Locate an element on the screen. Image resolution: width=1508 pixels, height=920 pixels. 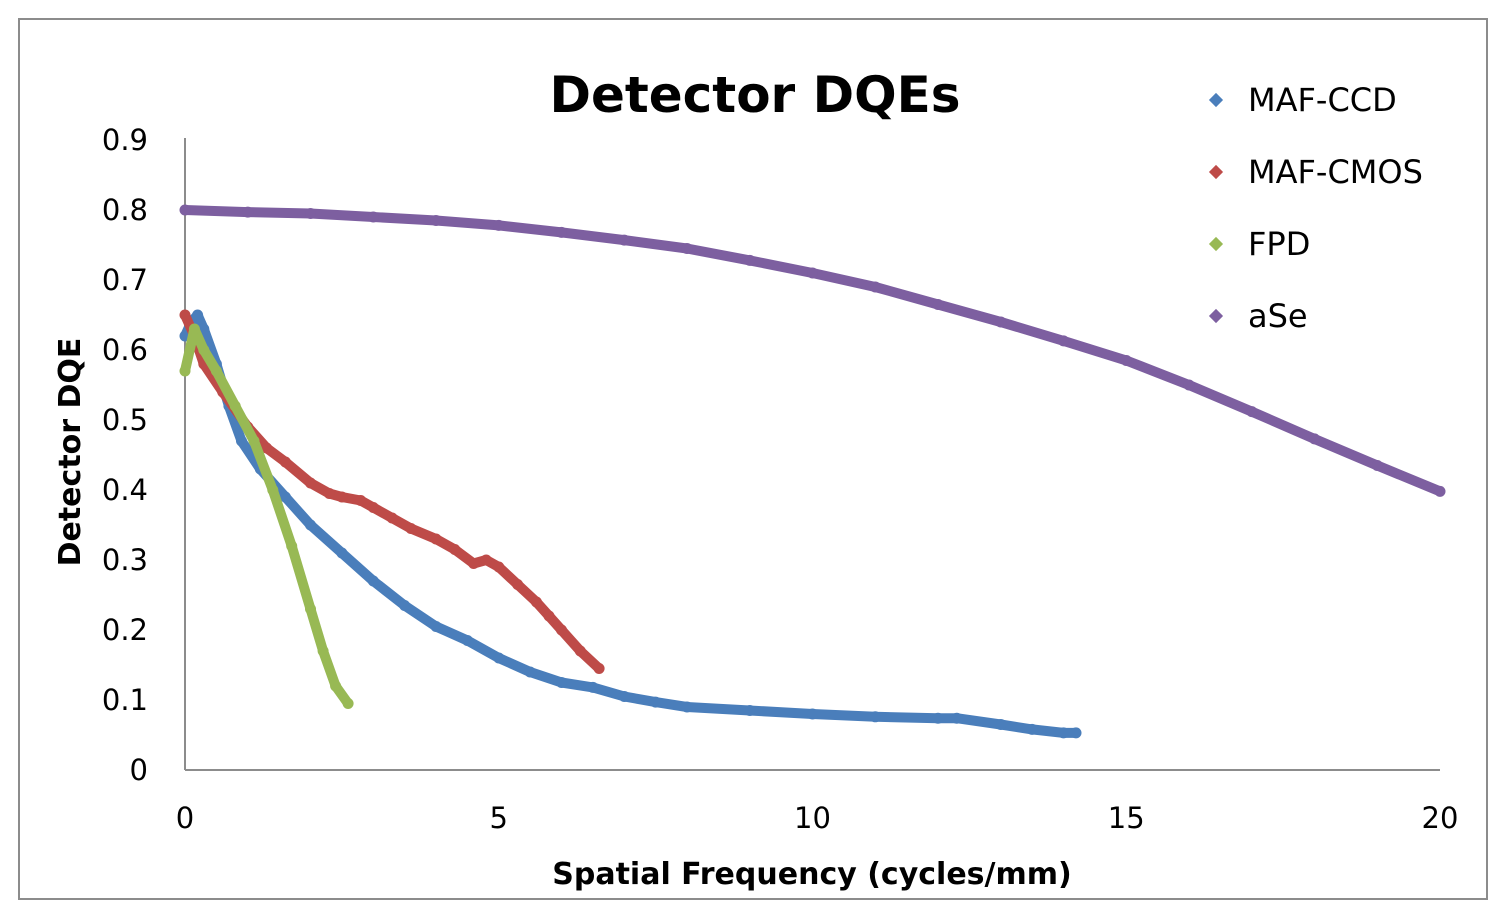
legend-label: aSe is located at coordinates (1278, 316).